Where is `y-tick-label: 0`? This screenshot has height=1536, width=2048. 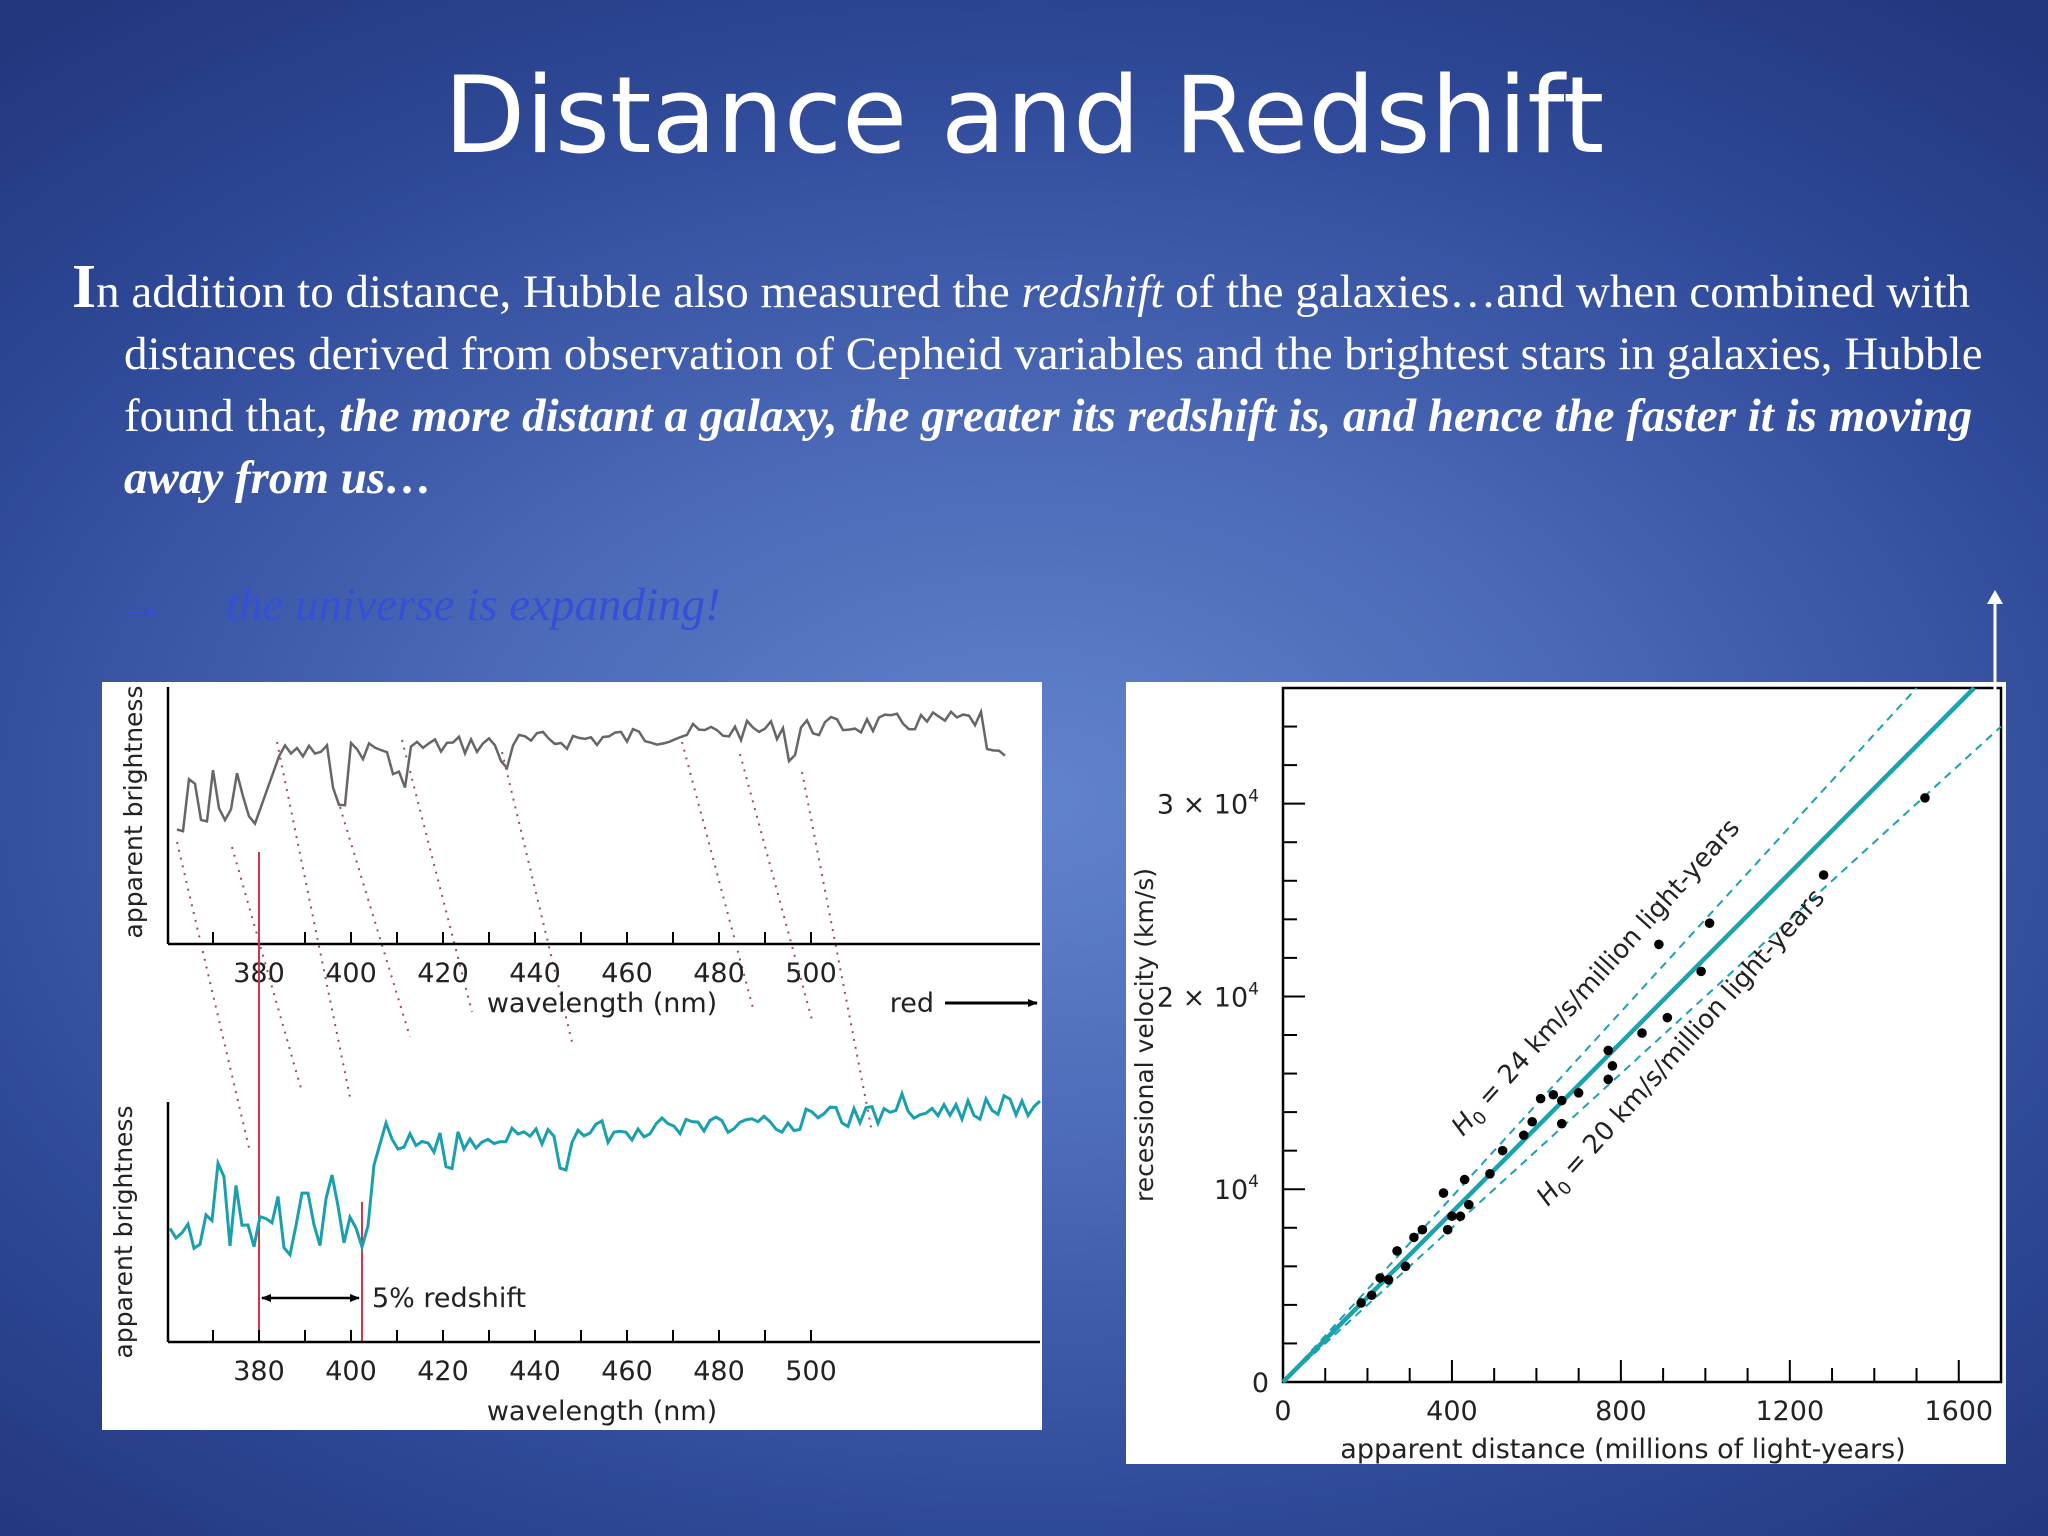
y-tick-label: 0 is located at coordinates (1260, 1383).